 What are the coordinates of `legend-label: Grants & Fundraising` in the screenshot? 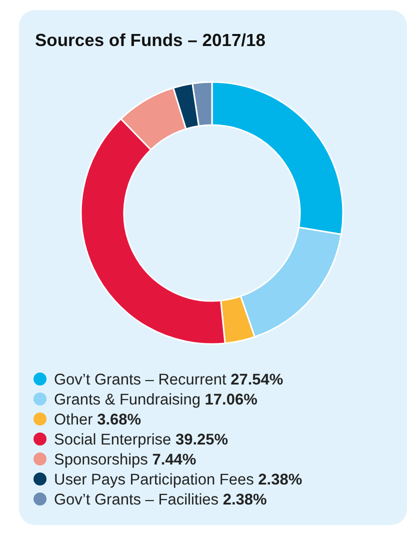 It's located at (127, 400).